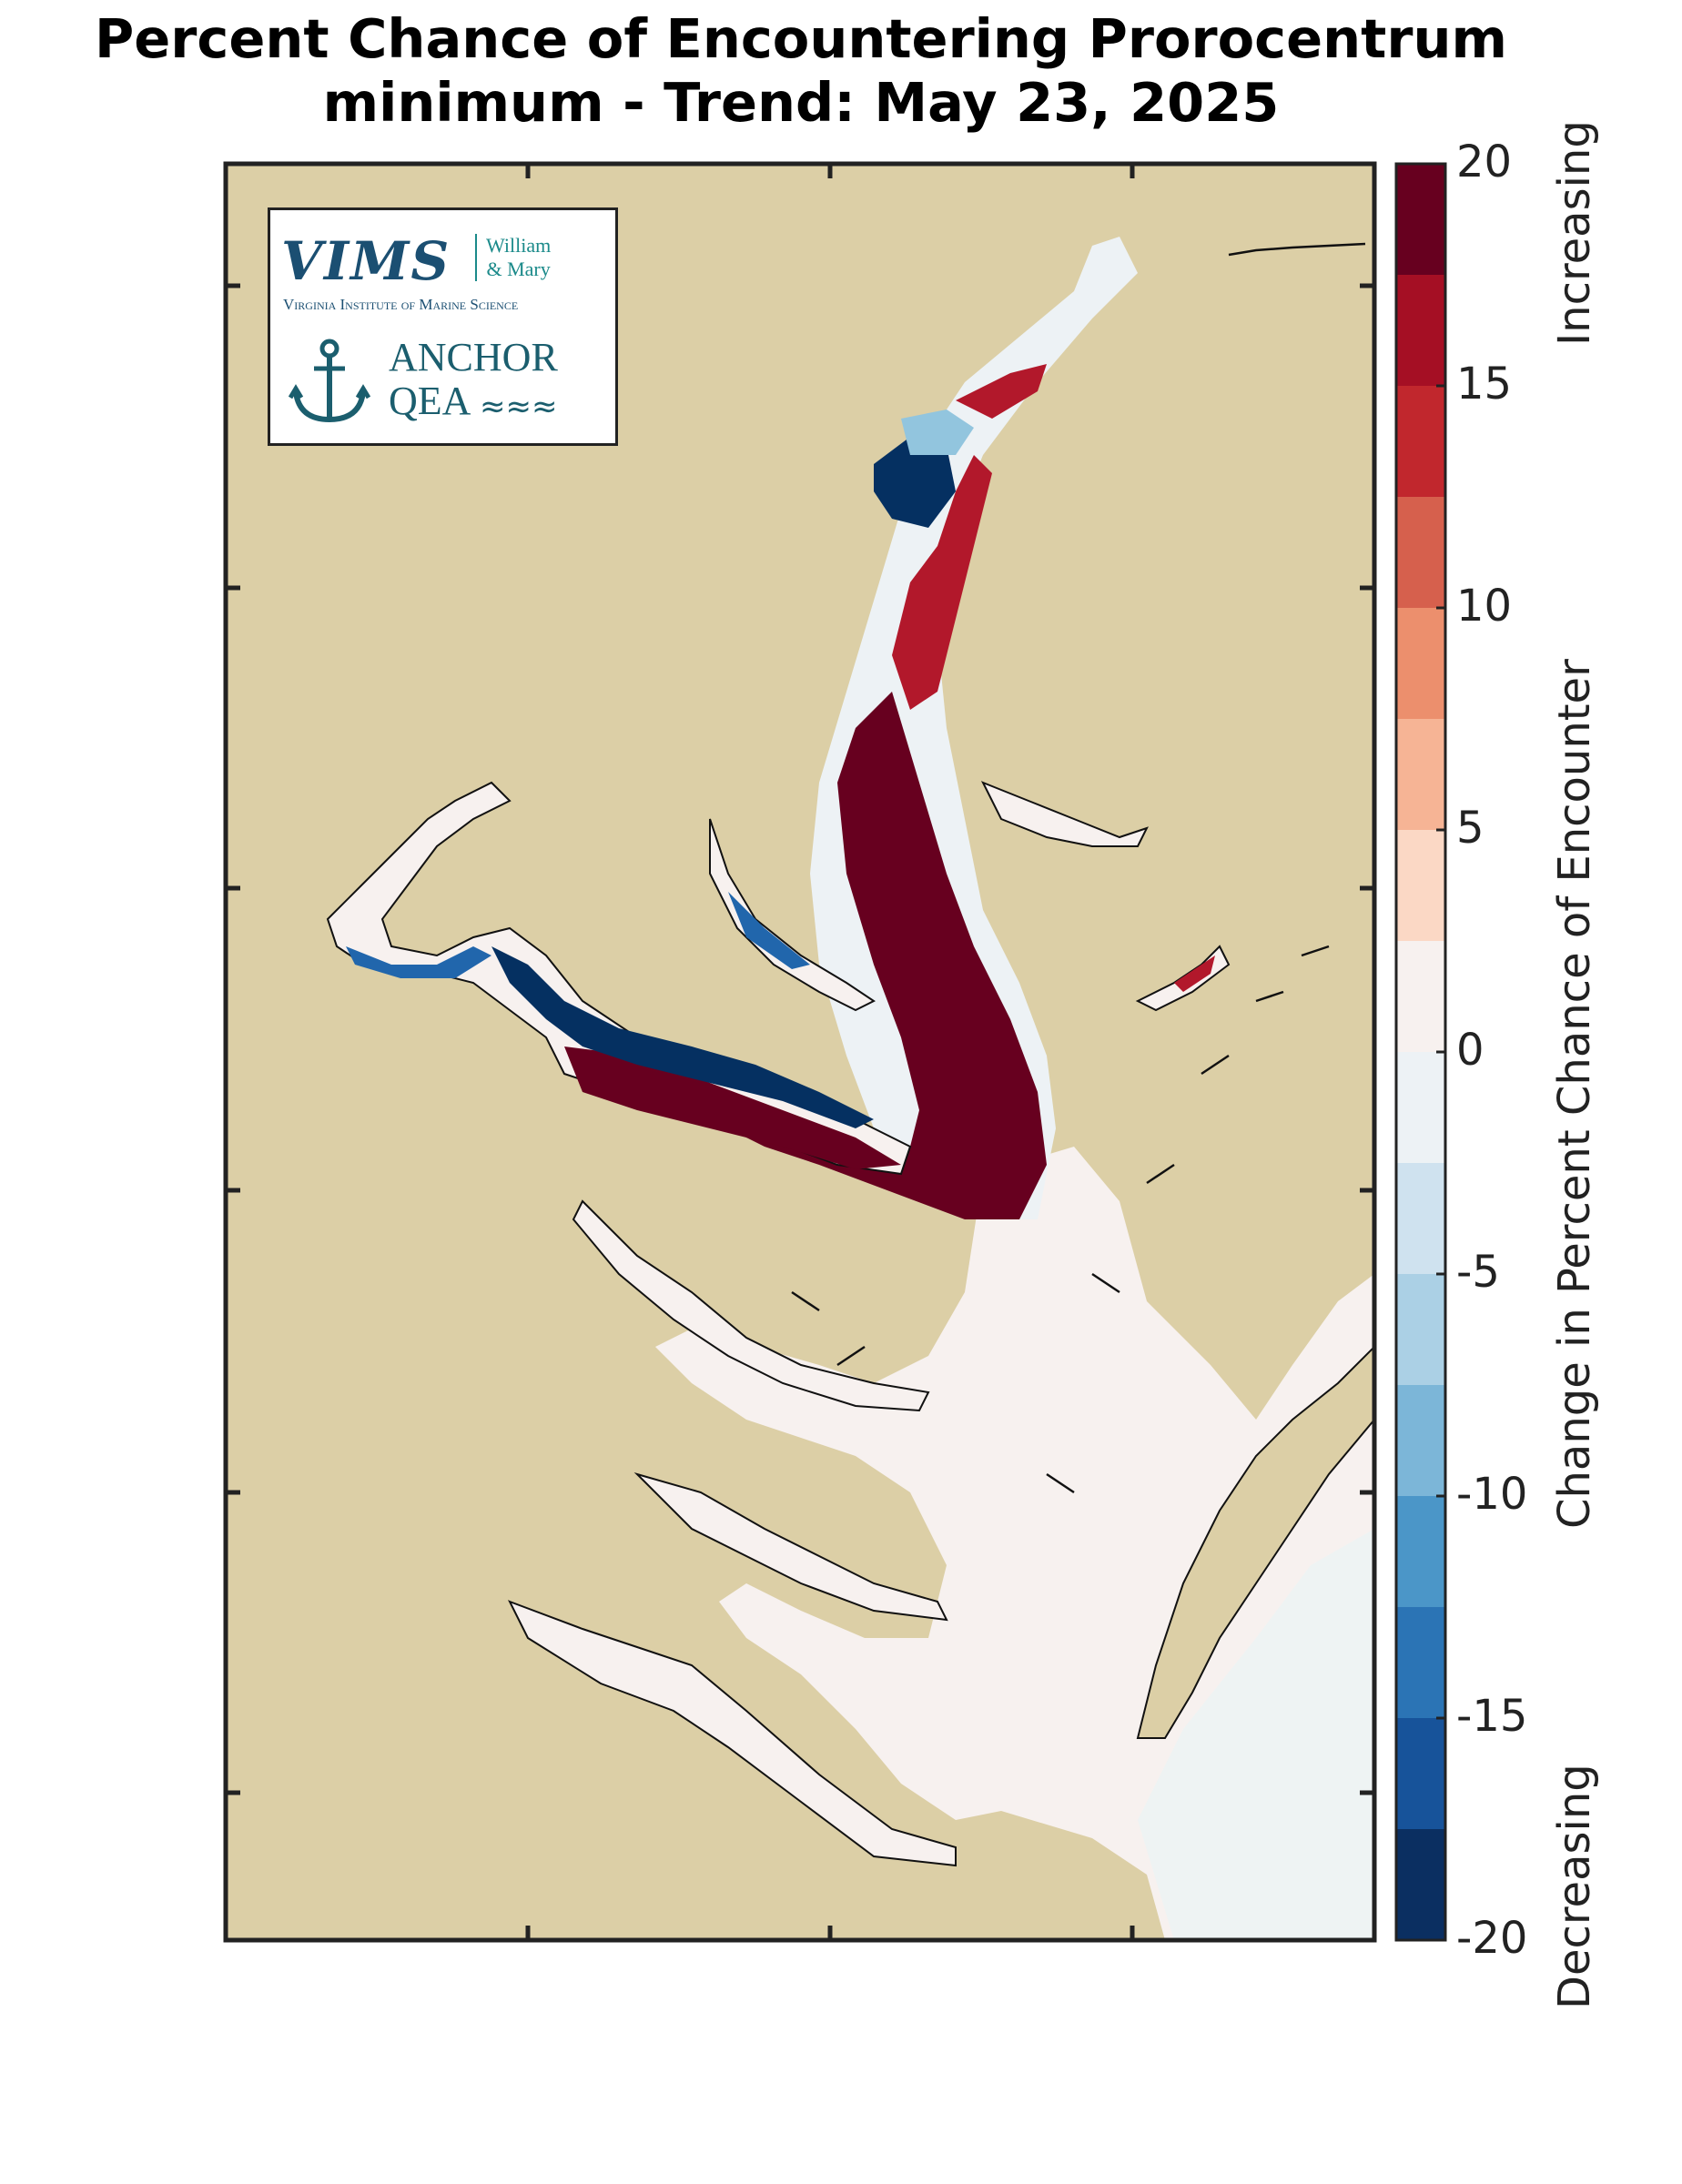  What do you see at coordinates (887, 955) in the screenshot?
I see `increase-core` at bounding box center [887, 955].